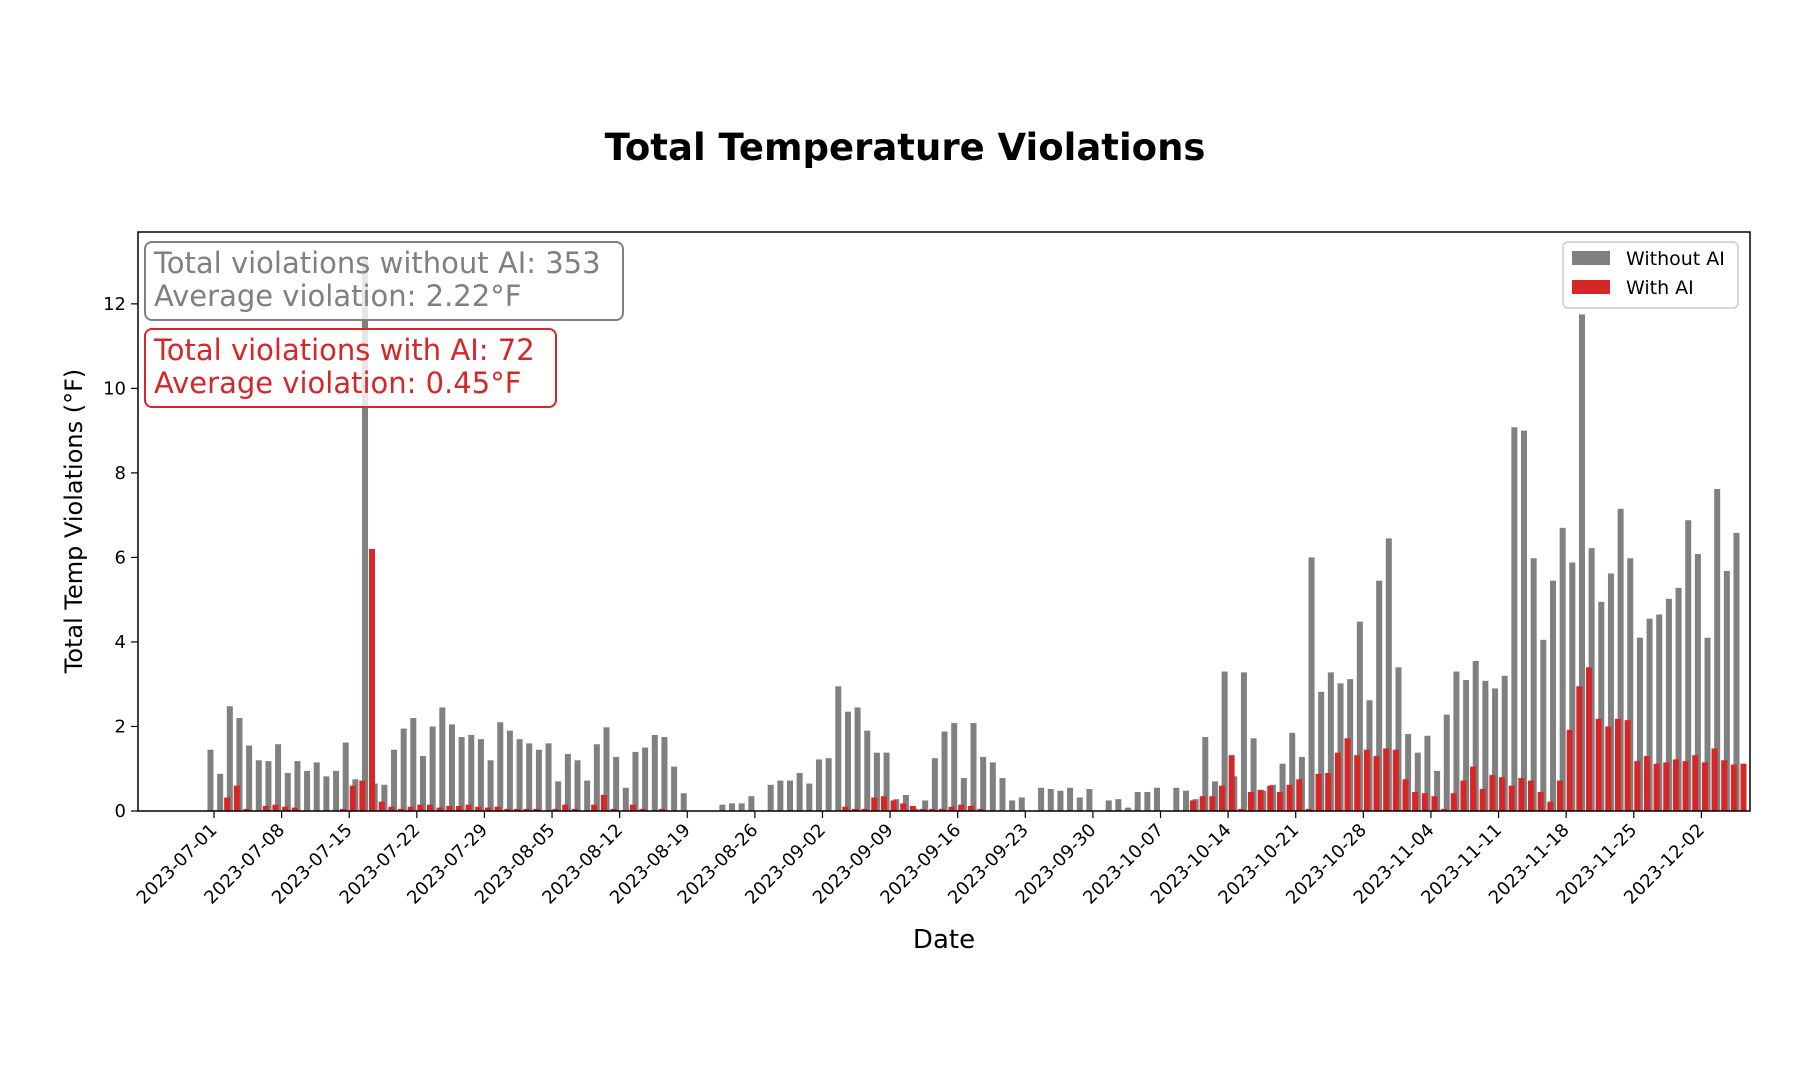 The width and height of the screenshot is (1800, 1080). Describe the element at coordinates (1675, 259) in the screenshot. I see `legend-label-without-ai: Without AI` at that location.